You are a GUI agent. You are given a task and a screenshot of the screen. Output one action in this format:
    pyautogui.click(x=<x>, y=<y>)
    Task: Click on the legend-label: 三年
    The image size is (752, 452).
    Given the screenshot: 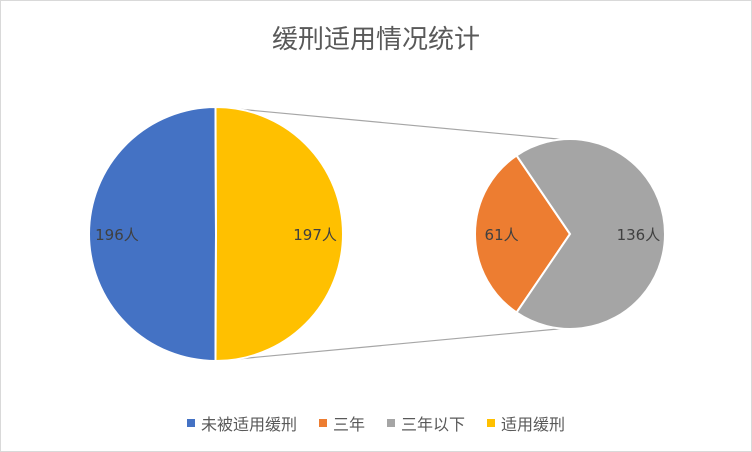 What is the action you would take?
    pyautogui.click(x=348, y=424)
    